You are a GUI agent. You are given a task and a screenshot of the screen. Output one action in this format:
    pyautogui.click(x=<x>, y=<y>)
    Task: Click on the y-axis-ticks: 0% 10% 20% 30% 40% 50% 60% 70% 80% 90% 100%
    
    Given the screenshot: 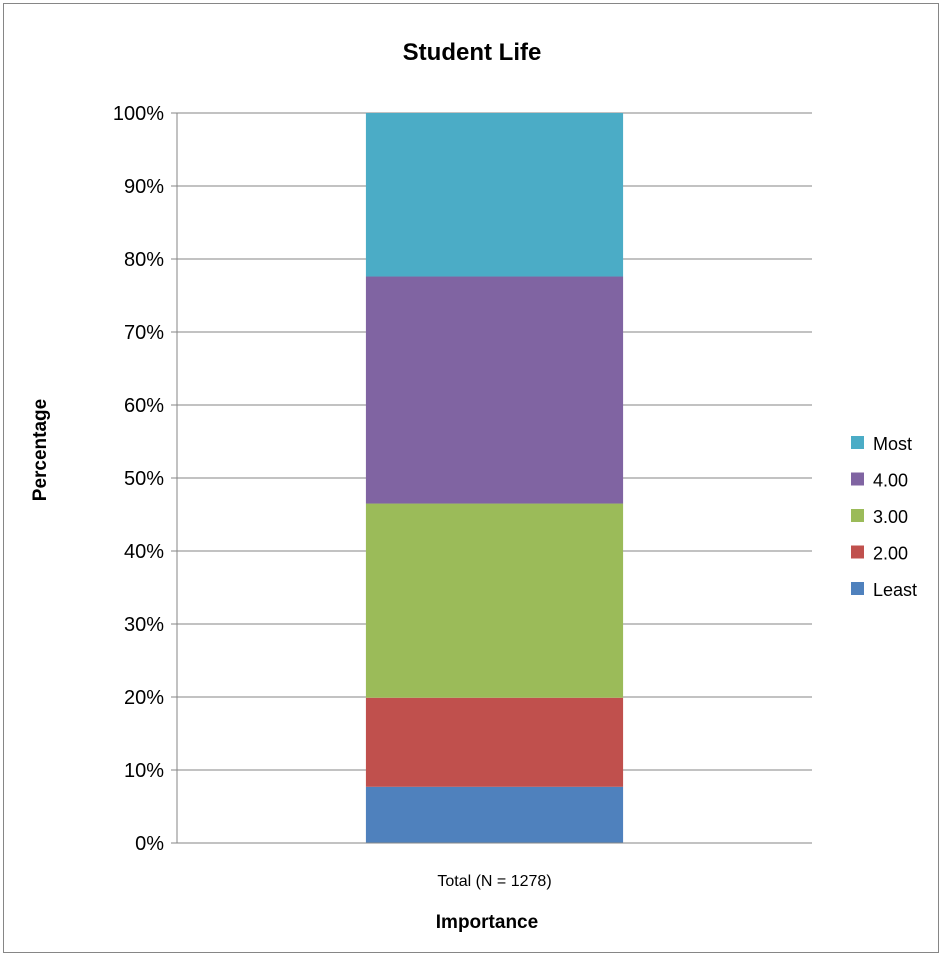 What is the action you would take?
    pyautogui.click(x=145, y=479)
    